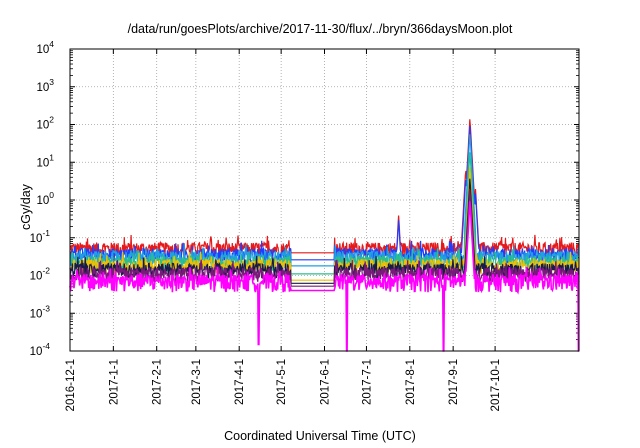 The width and height of the screenshot is (640, 448). What do you see at coordinates (240, 382) in the screenshot?
I see `x-tick-label: 2017-4-1` at bounding box center [240, 382].